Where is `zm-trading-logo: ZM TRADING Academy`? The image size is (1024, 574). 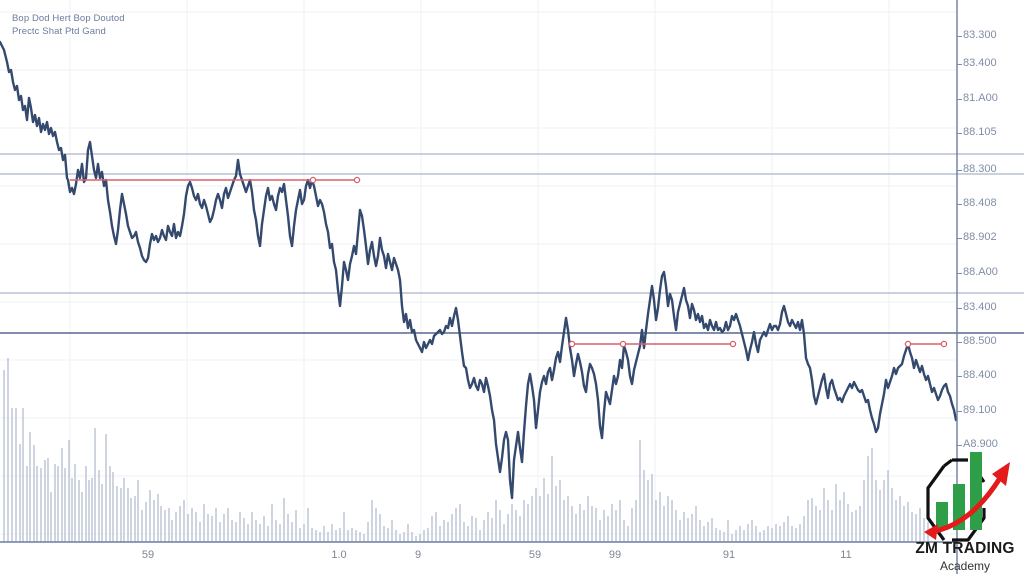
zm-trading-logo: ZM TRADING Academy is located at coordinates (965, 513).